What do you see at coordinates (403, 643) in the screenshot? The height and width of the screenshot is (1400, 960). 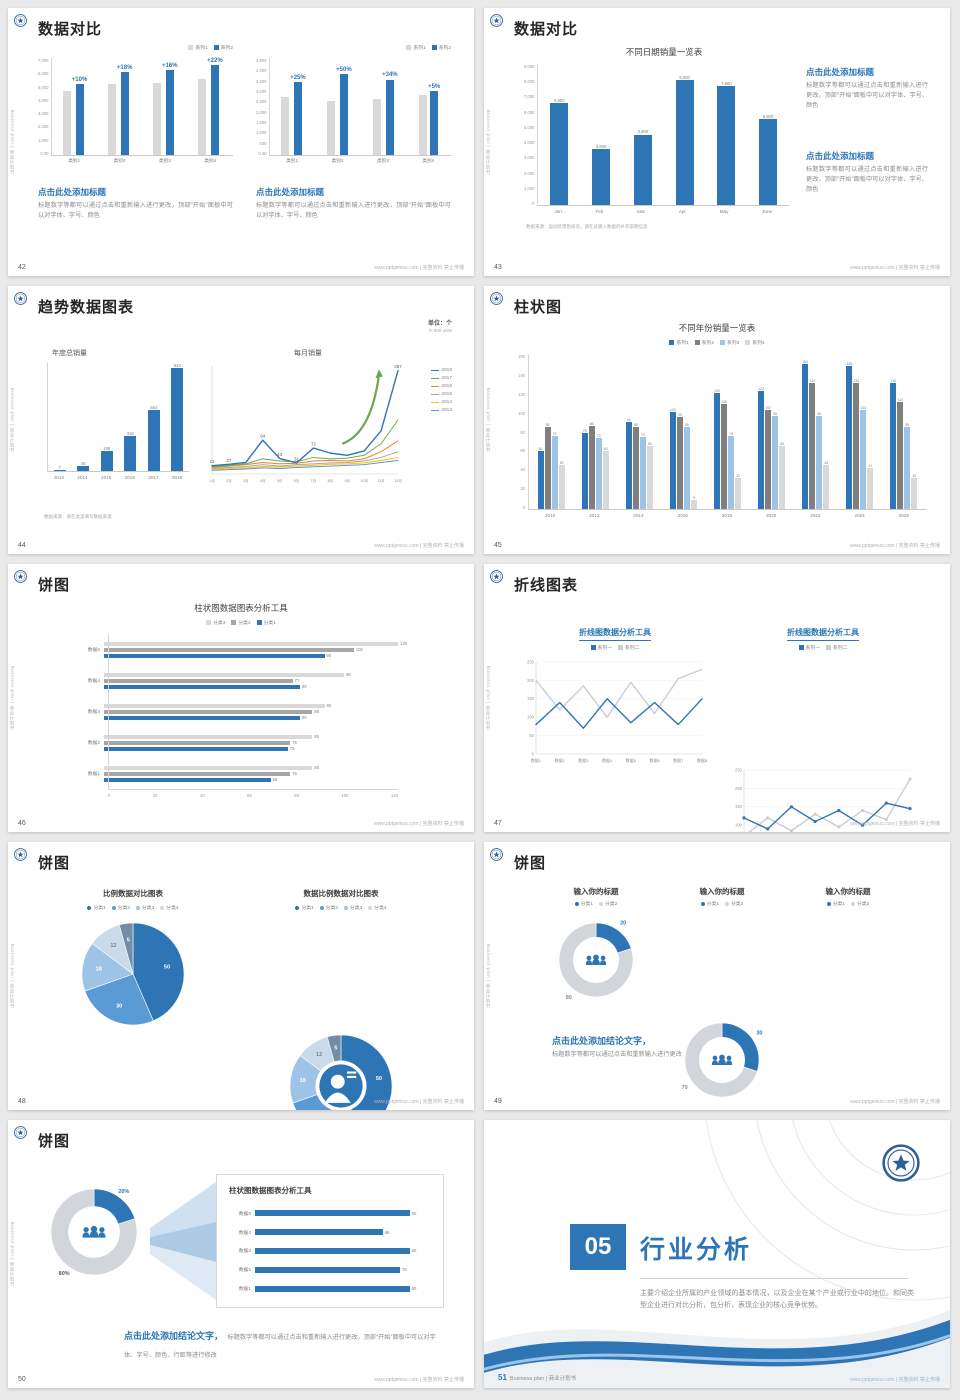 I see `bar-value-label: 120` at bounding box center [403, 643].